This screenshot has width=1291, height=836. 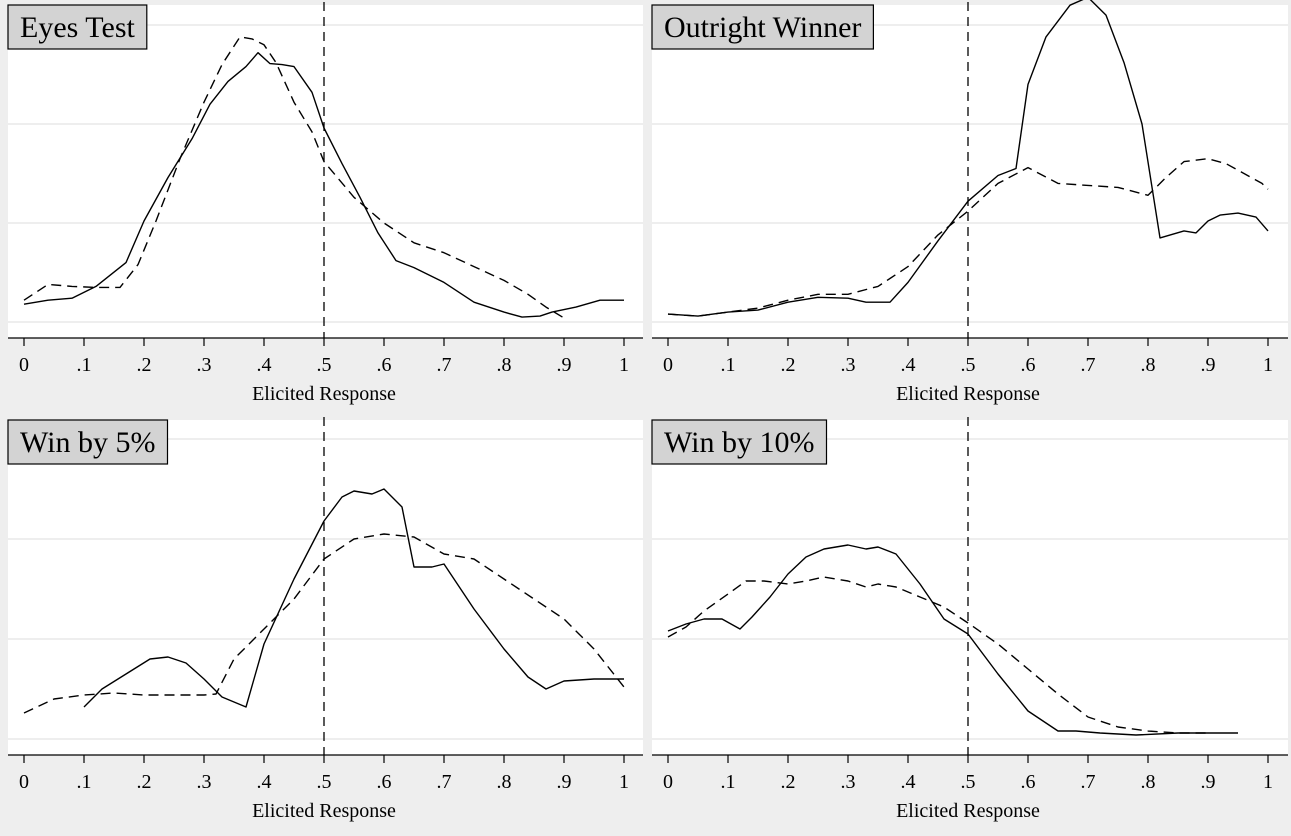 I want to click on title-box: Outright Winner, so click(x=762, y=27).